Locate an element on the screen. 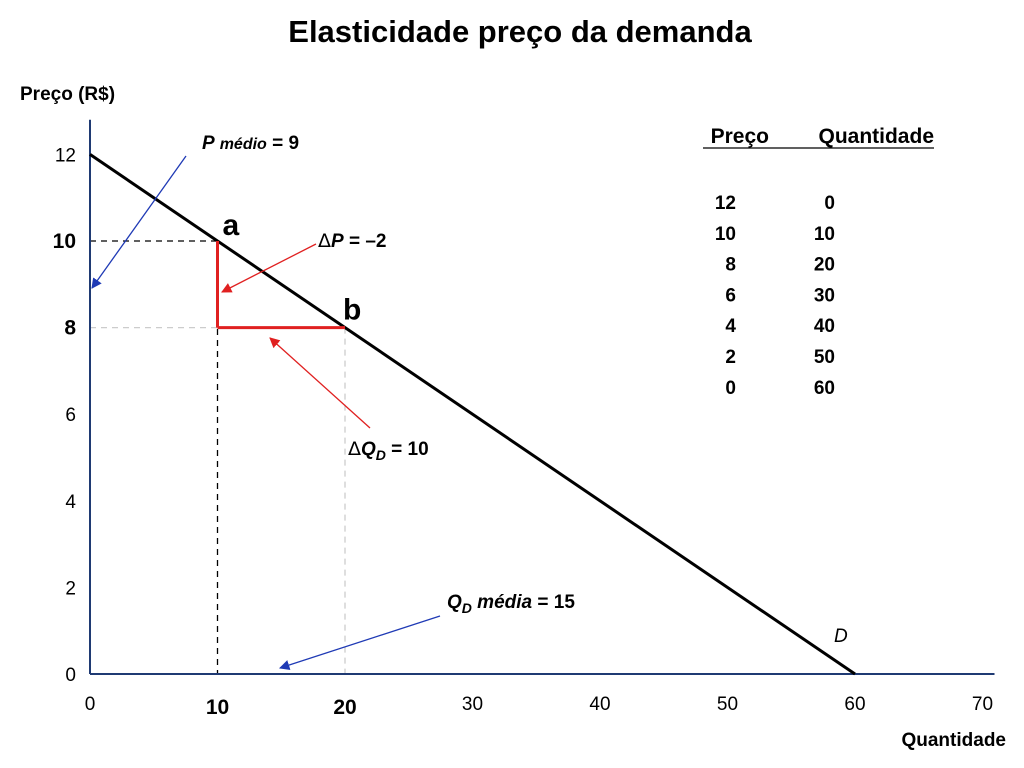  qd-media-annotation: QD média = 15 is located at coordinates (511, 604).